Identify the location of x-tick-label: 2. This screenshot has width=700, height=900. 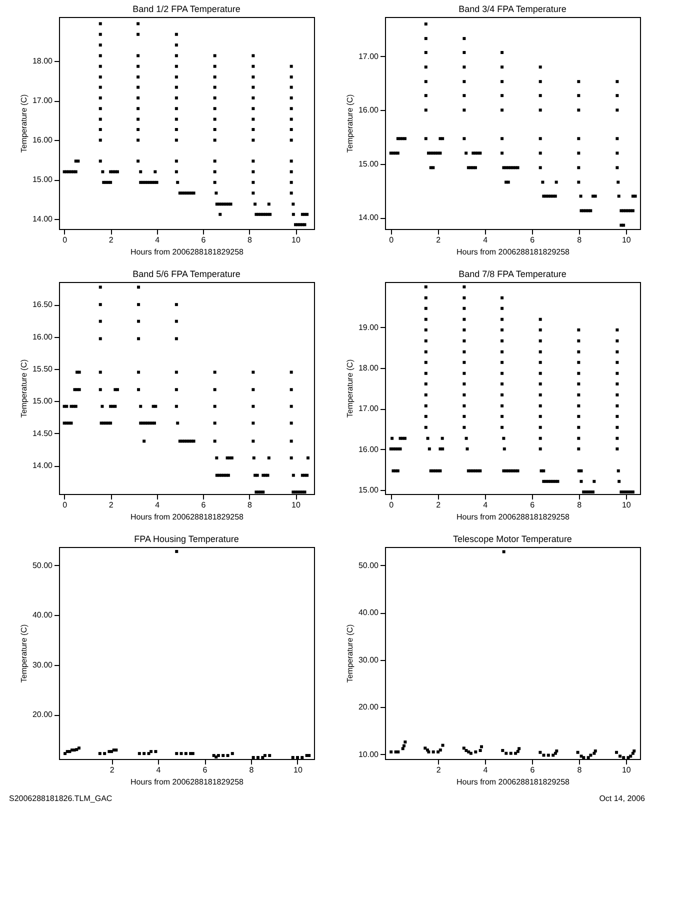
(111, 505).